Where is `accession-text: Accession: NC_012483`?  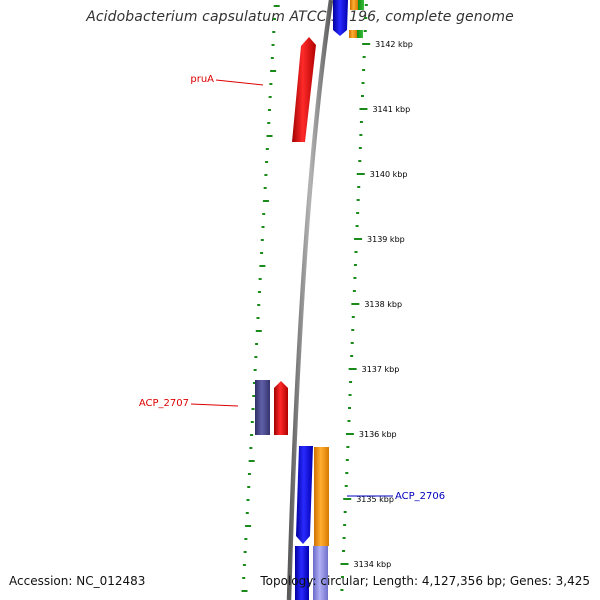 accession-text: Accession: NC_012483 is located at coordinates (77, 581).